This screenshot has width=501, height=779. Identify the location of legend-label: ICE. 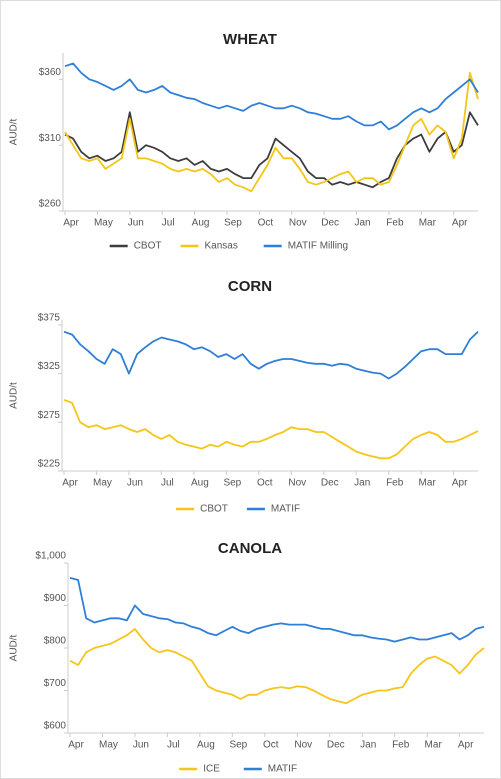
(211, 769).